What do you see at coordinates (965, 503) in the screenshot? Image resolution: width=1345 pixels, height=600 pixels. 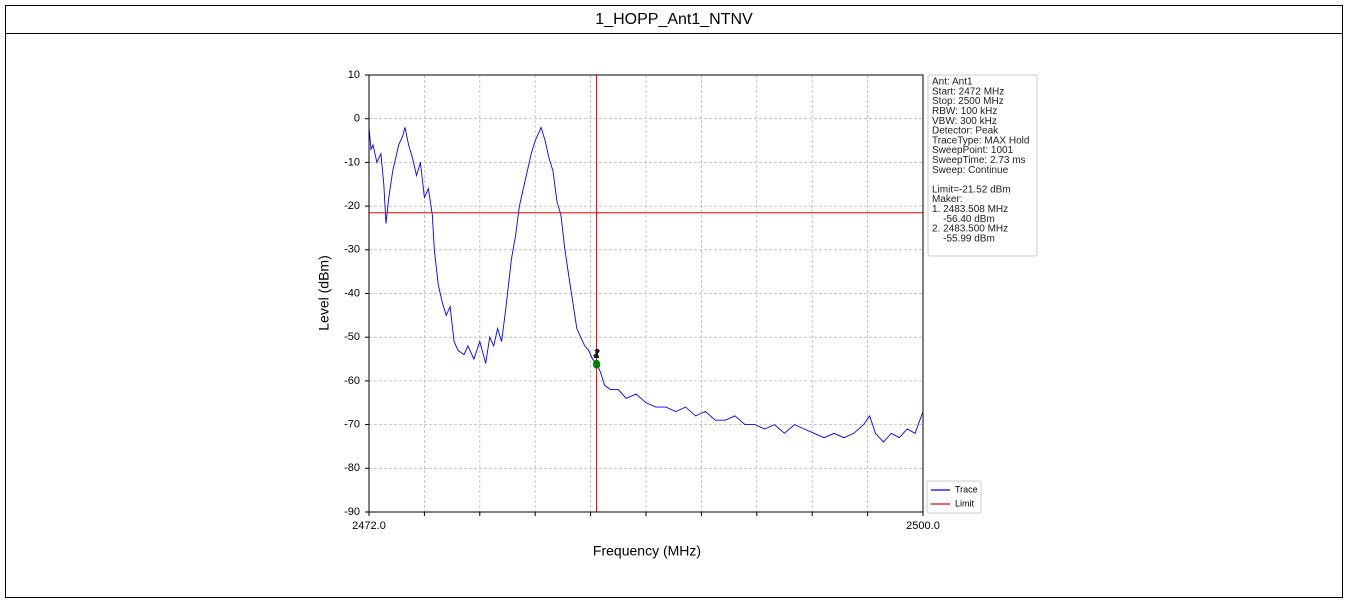 I see `legend-label: Limit` at bounding box center [965, 503].